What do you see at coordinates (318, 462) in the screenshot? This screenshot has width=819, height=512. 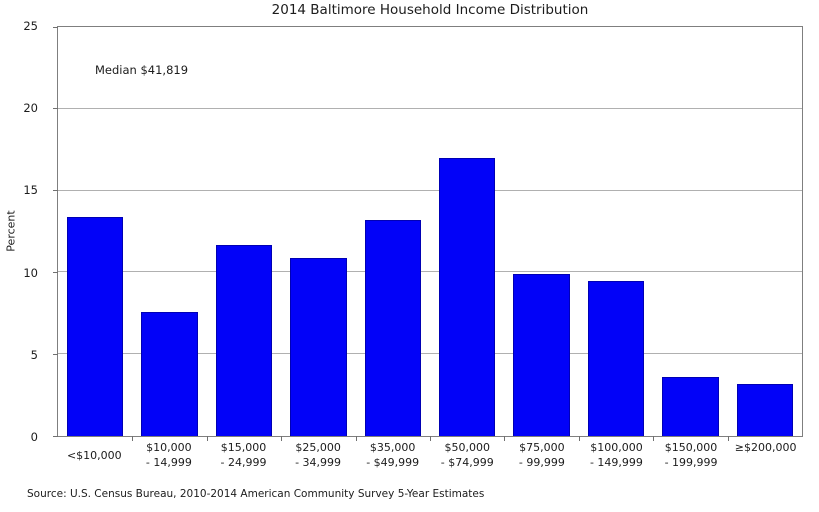 I see `x-tick-label-line: - 34,999` at bounding box center [318, 462].